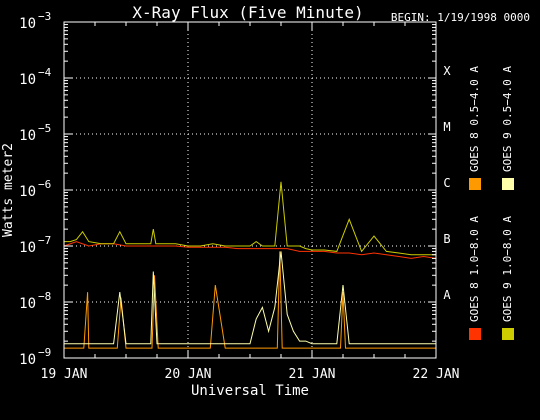  I want to click on x-tick-label-2: 21 JAN, so click(312, 374).